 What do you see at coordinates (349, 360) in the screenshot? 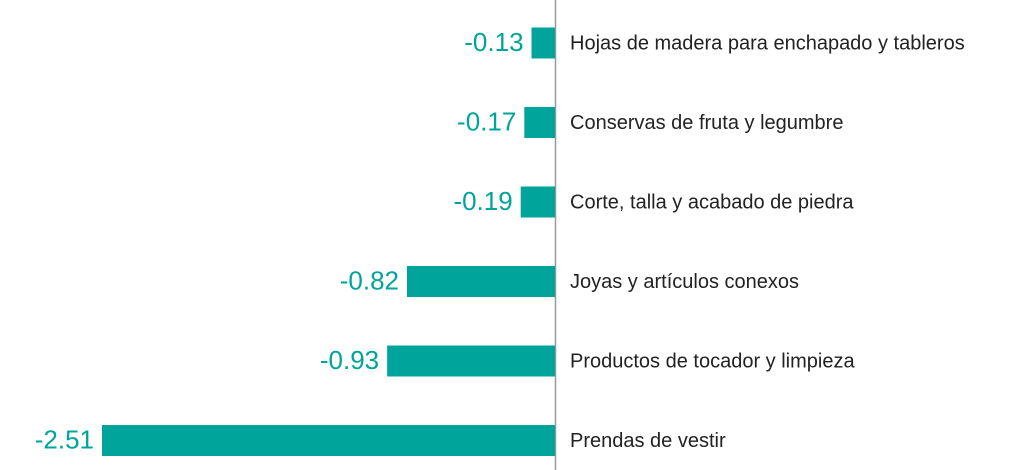
I see `value-label: -0.93` at bounding box center [349, 360].